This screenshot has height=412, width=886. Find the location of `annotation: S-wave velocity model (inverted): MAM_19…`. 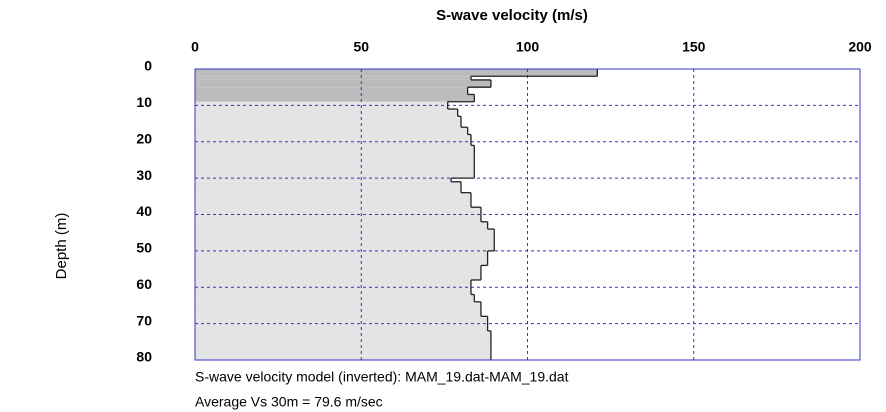

annotation: S-wave velocity model (inverted): MAM_19… is located at coordinates (382, 377).